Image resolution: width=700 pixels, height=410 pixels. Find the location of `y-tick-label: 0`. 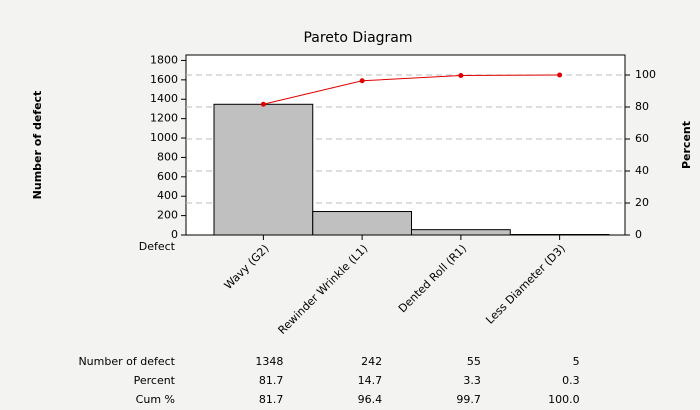

y-tick-label: 0 is located at coordinates (174, 234).